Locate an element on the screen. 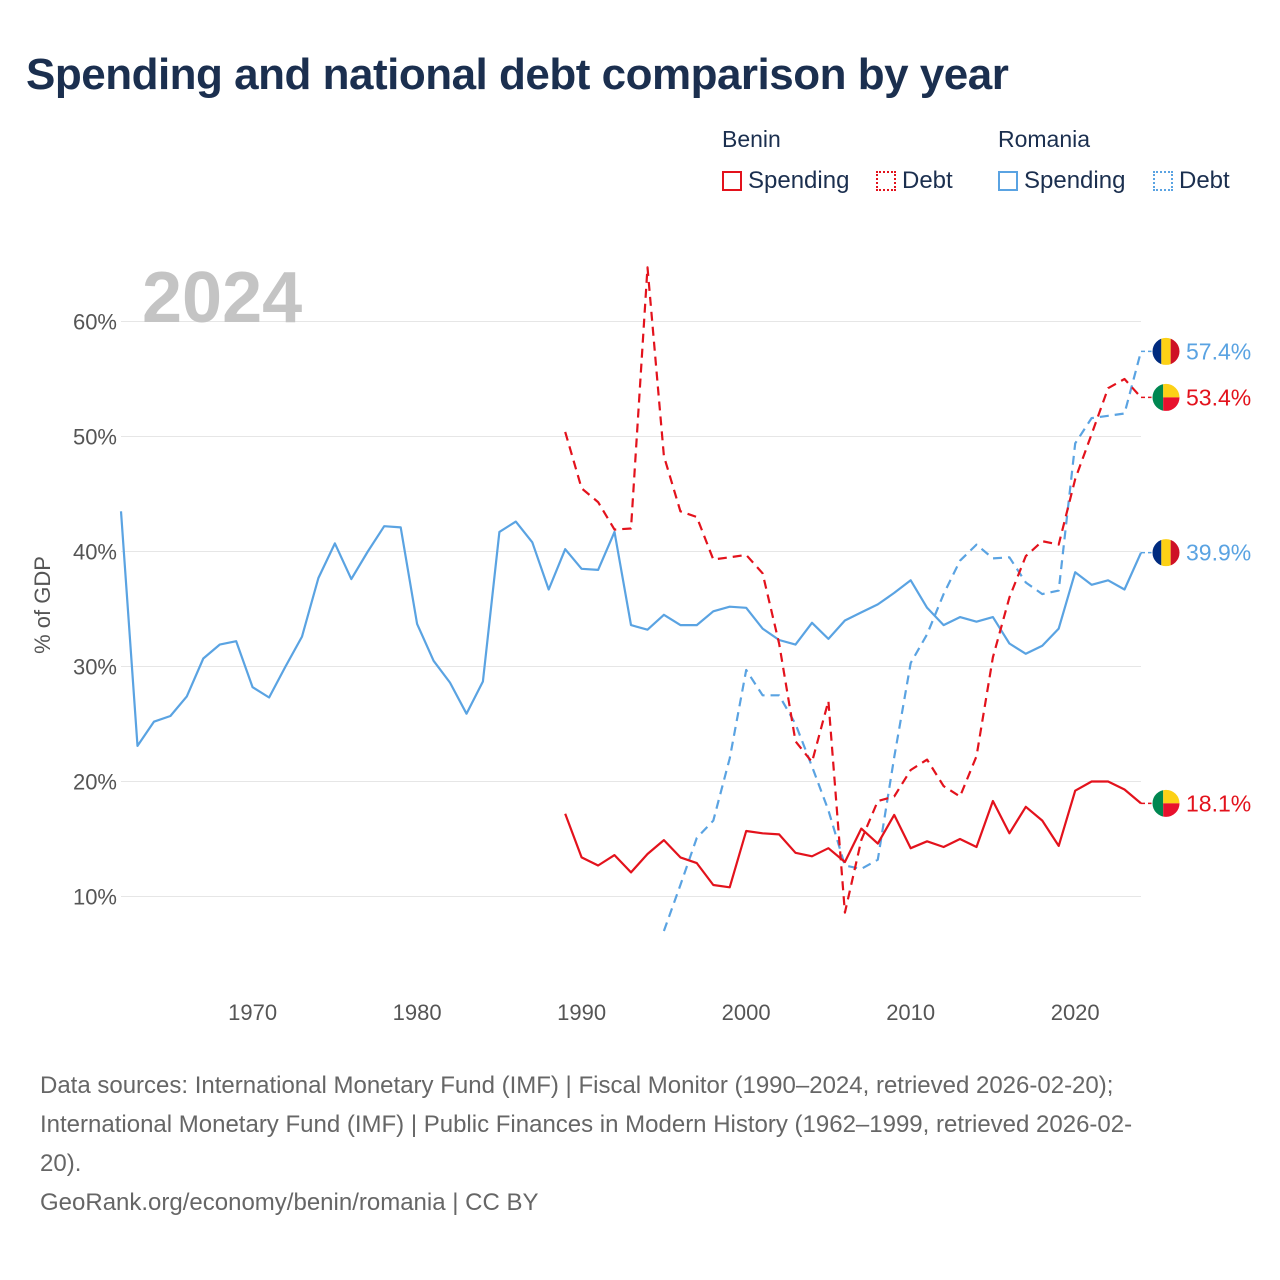 This screenshot has width=1280, height=1280. x-axis-ticks: 1970 1980 1990 2000 2010 2020 is located at coordinates (664, 1012).